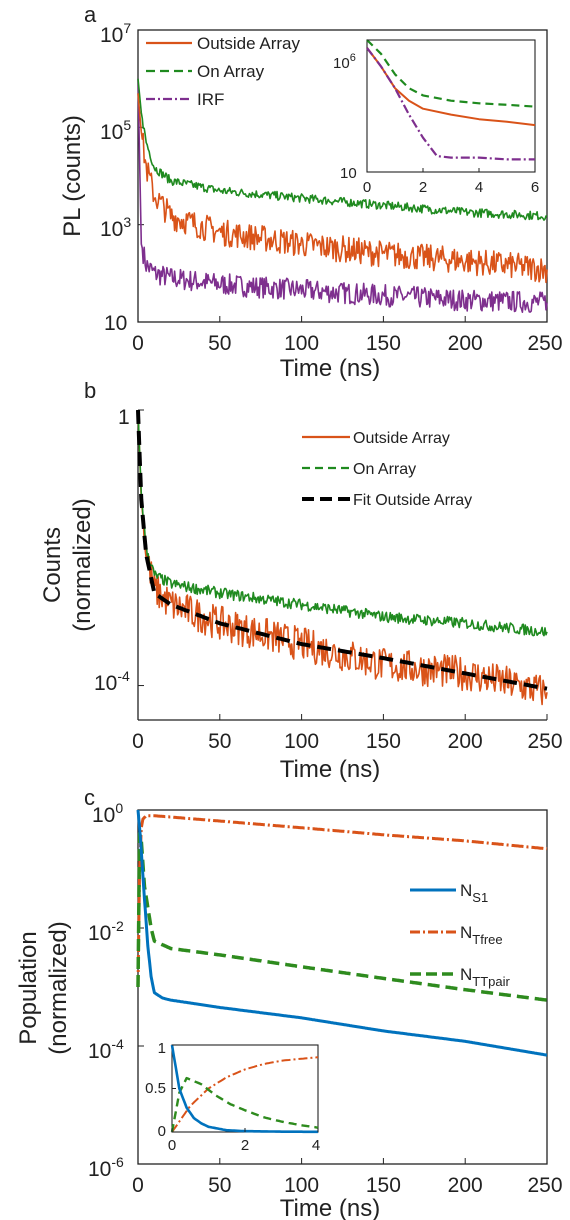 The width and height of the screenshot is (570, 1220). Describe the element at coordinates (72, 176) in the screenshot. I see `a-y-axis-label: PL (counts)` at that location.